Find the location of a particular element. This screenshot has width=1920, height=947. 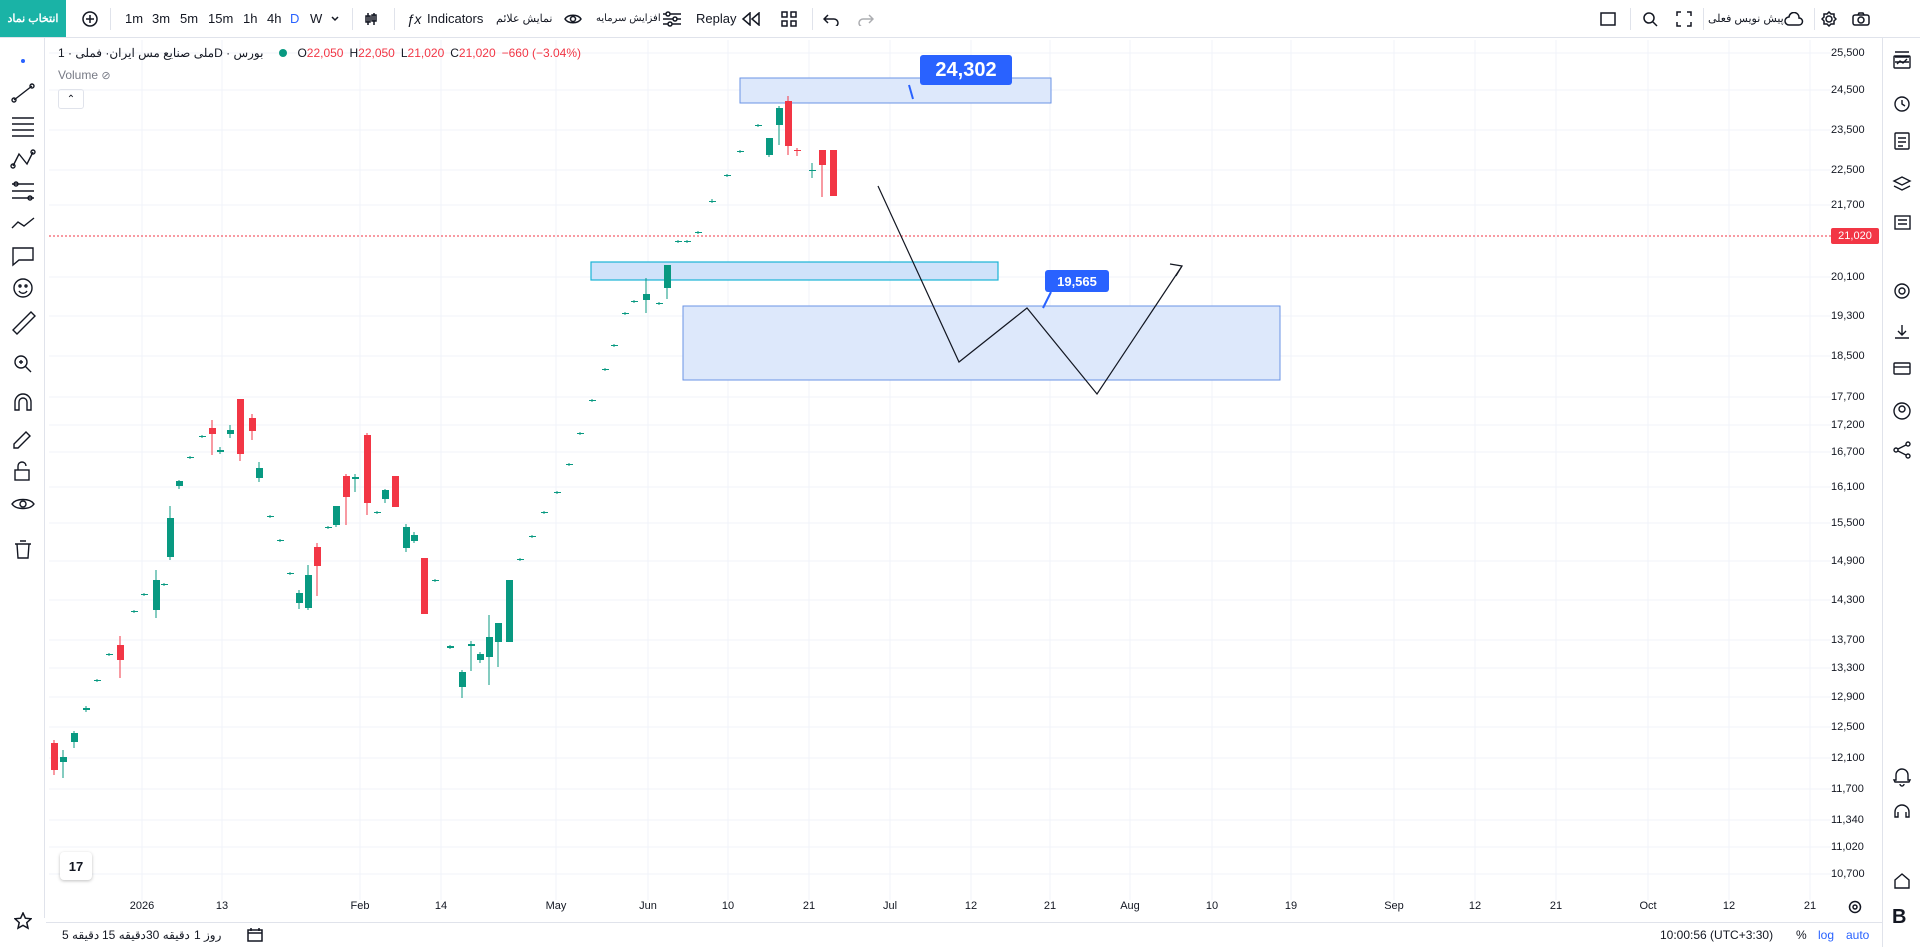

share-icon is located at coordinates (1902, 450).